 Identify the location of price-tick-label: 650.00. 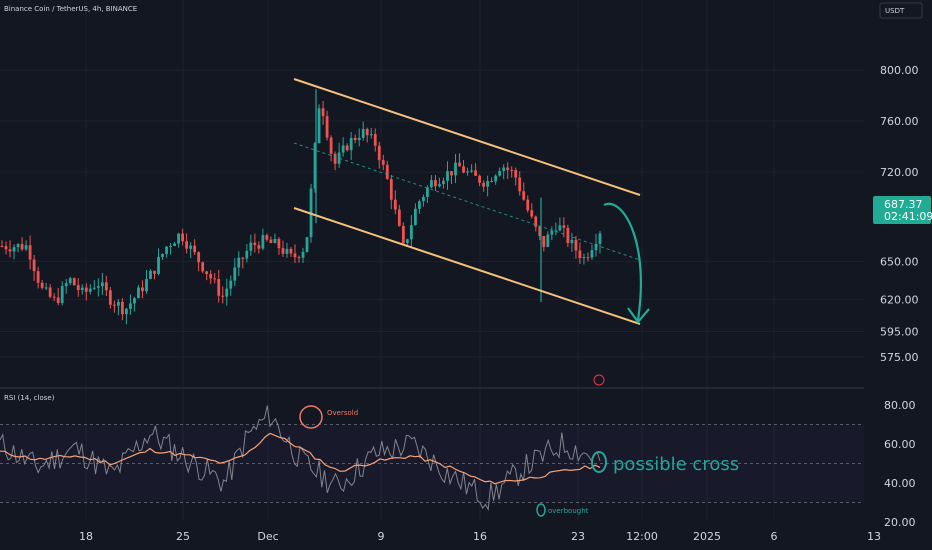
(899, 261).